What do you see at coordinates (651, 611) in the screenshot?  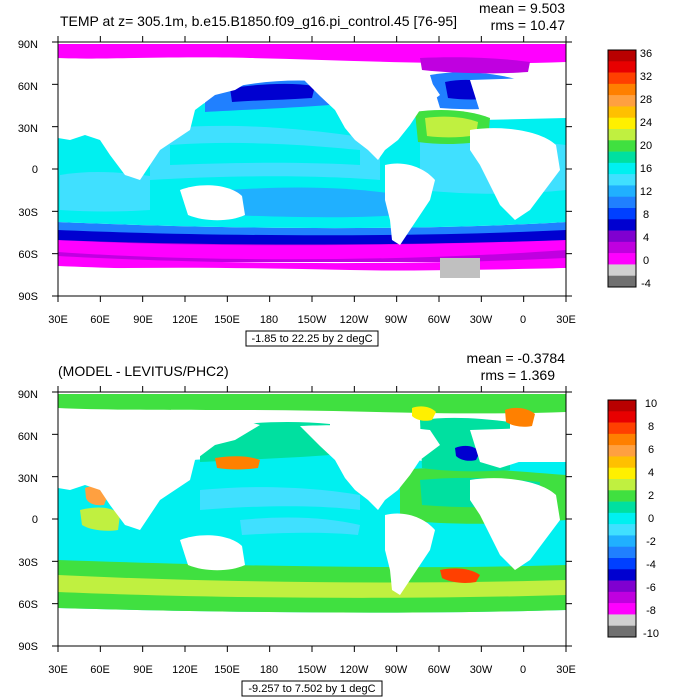 I see `colorbar-label: -8` at bounding box center [651, 611].